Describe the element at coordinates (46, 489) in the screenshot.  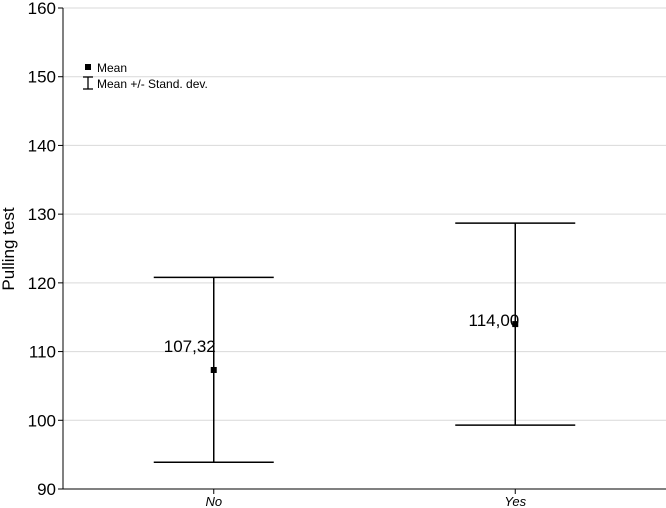
I see `y-tick-label-90: 90` at that location.